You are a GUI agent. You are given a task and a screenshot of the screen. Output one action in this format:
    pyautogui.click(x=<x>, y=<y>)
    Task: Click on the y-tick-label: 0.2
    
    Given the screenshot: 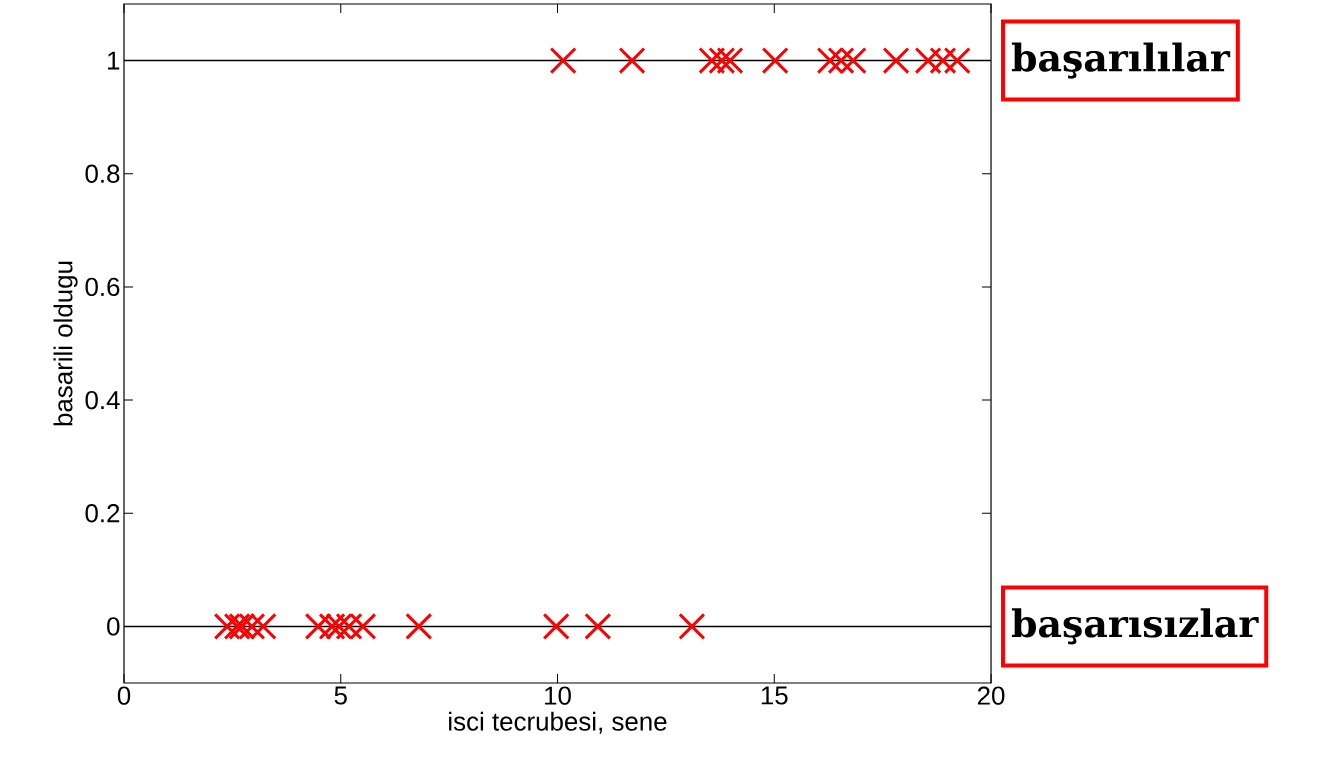 What is the action you would take?
    pyautogui.click(x=102, y=513)
    